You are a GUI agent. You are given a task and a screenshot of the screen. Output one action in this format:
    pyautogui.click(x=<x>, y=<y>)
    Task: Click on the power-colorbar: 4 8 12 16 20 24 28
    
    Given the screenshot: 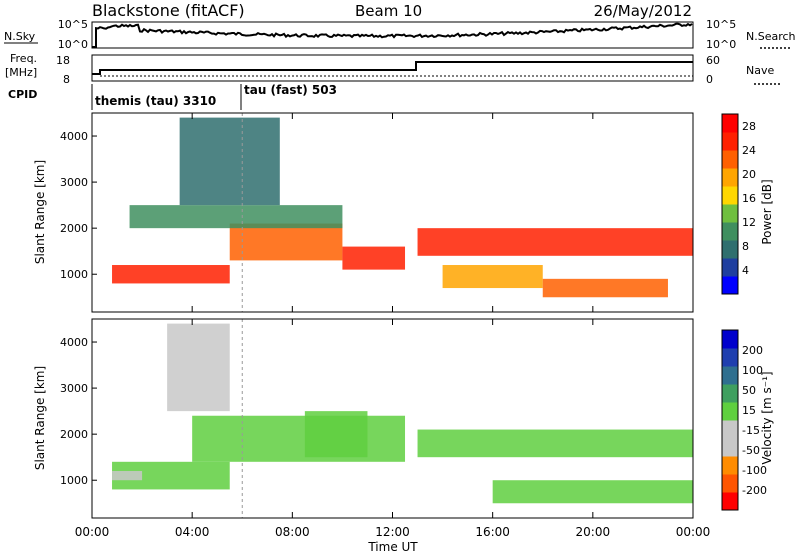 What is the action you would take?
    pyautogui.click(x=738, y=204)
    